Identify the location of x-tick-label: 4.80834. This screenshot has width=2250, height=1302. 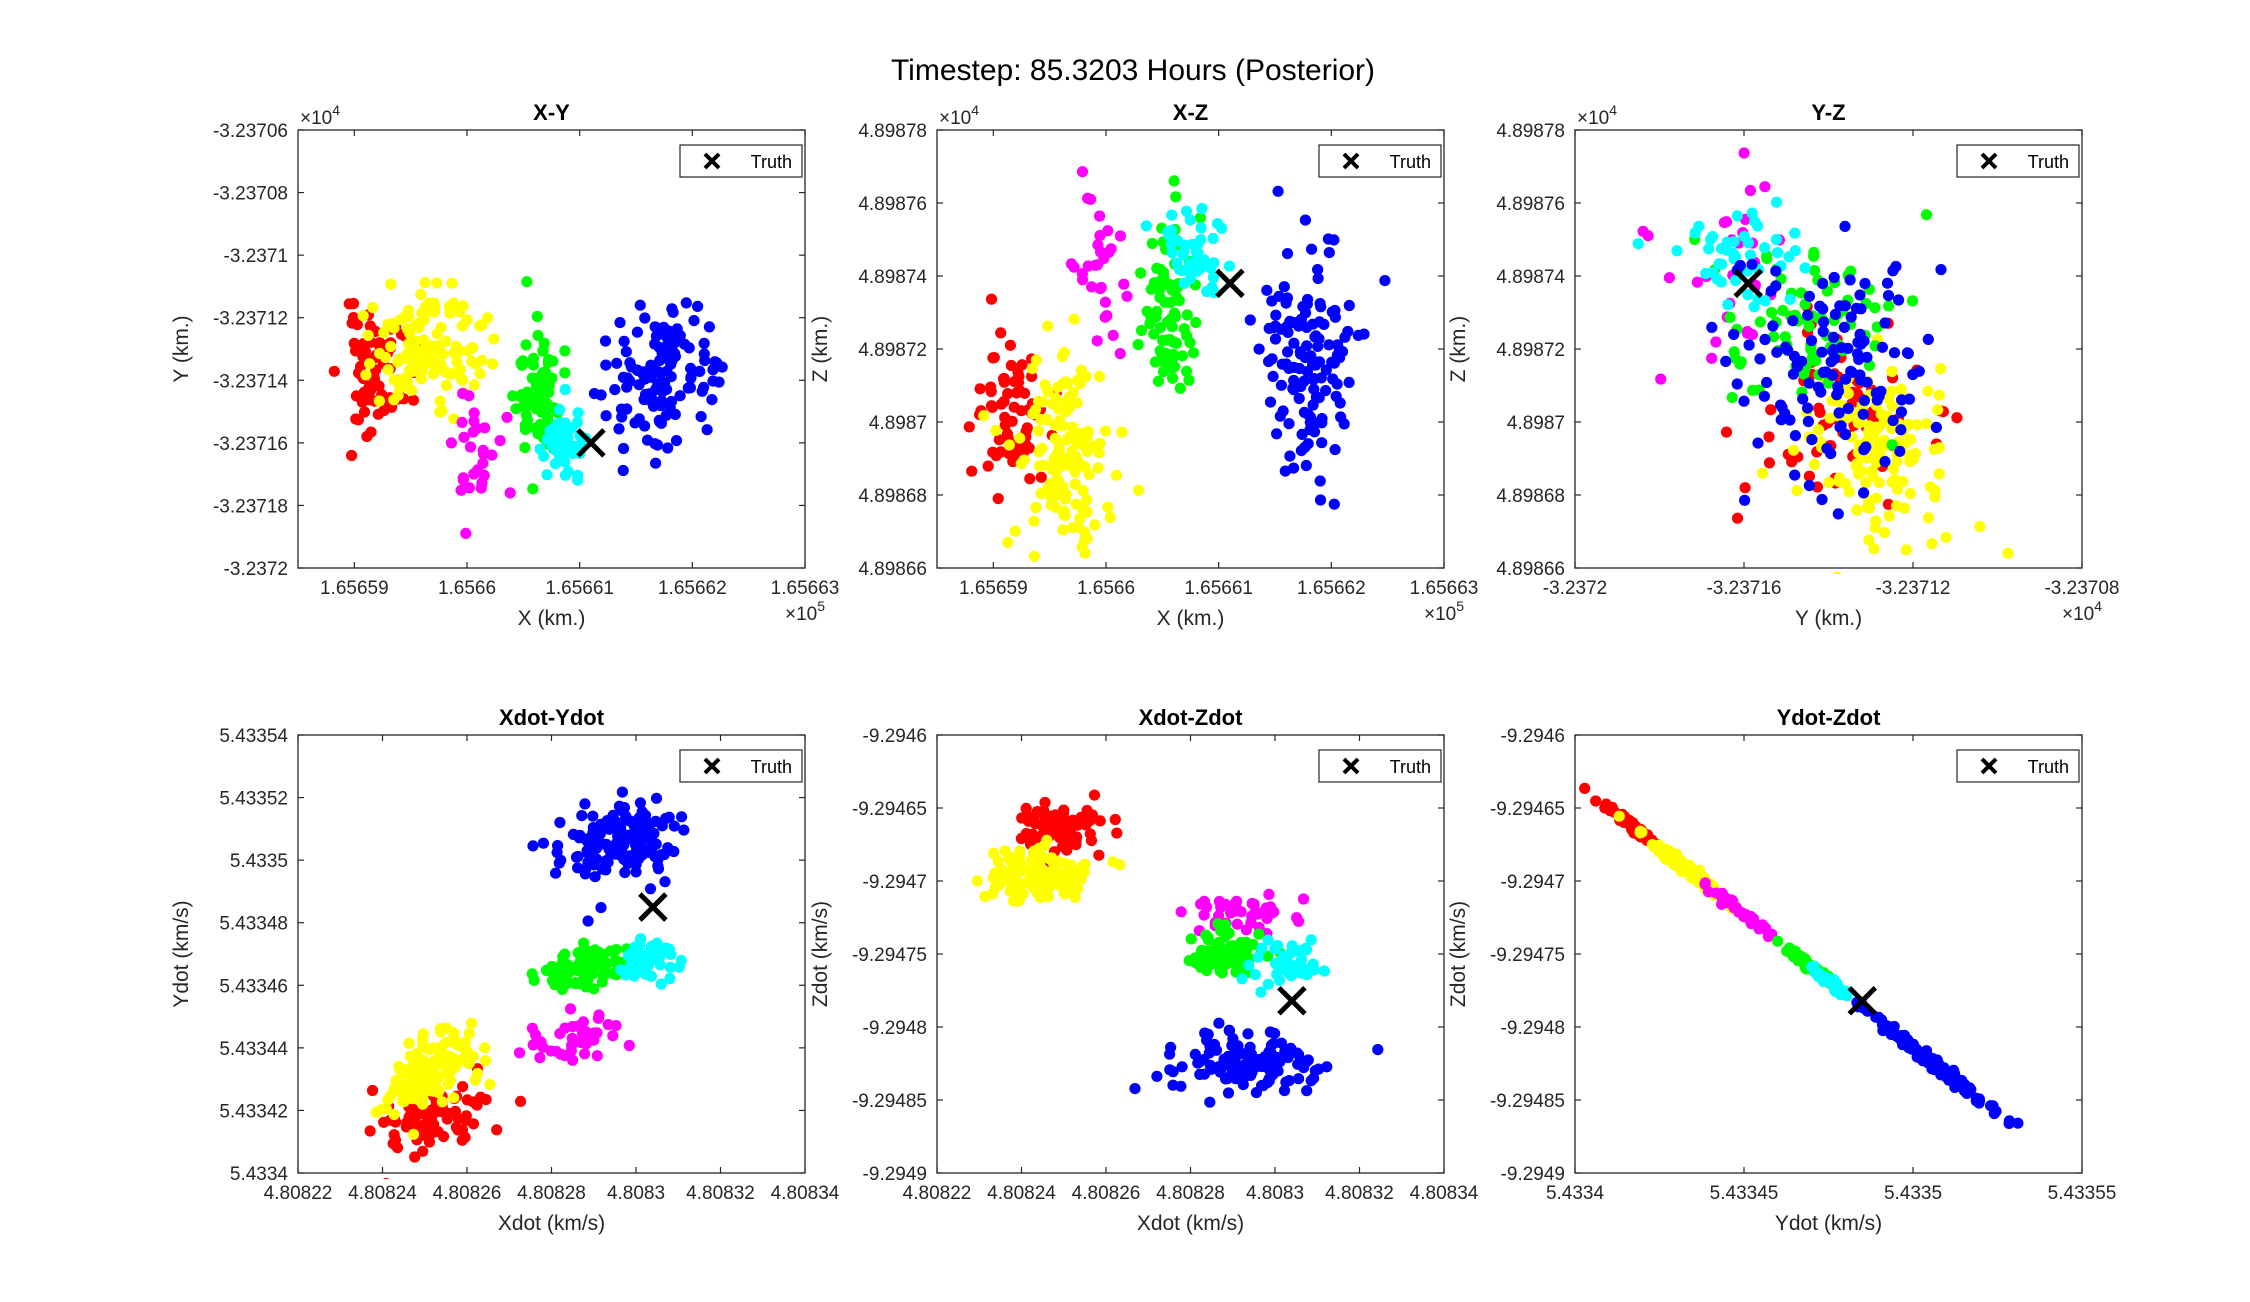
(805, 1193).